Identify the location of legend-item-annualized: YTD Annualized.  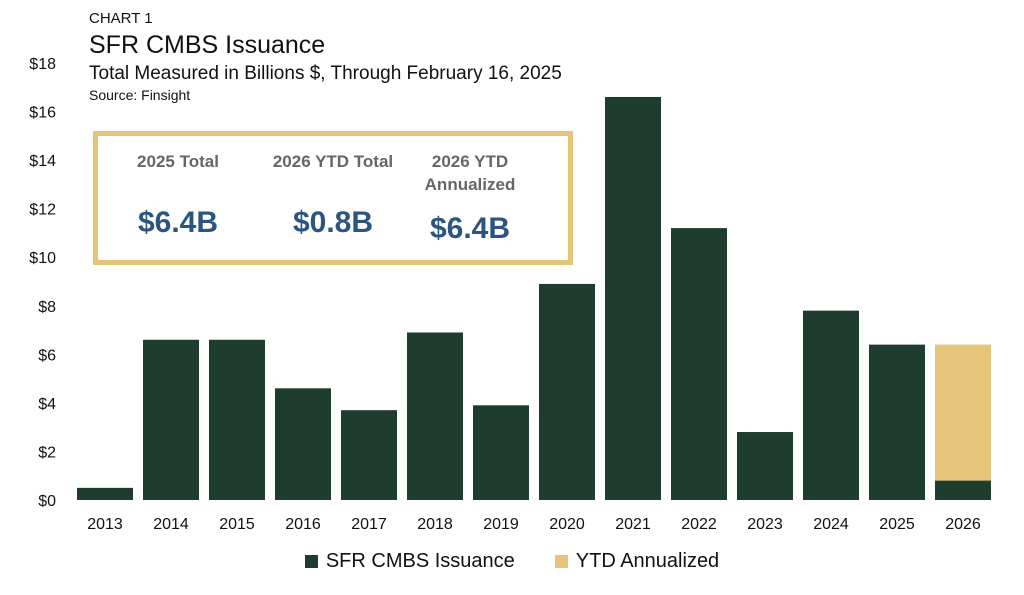
(637, 561).